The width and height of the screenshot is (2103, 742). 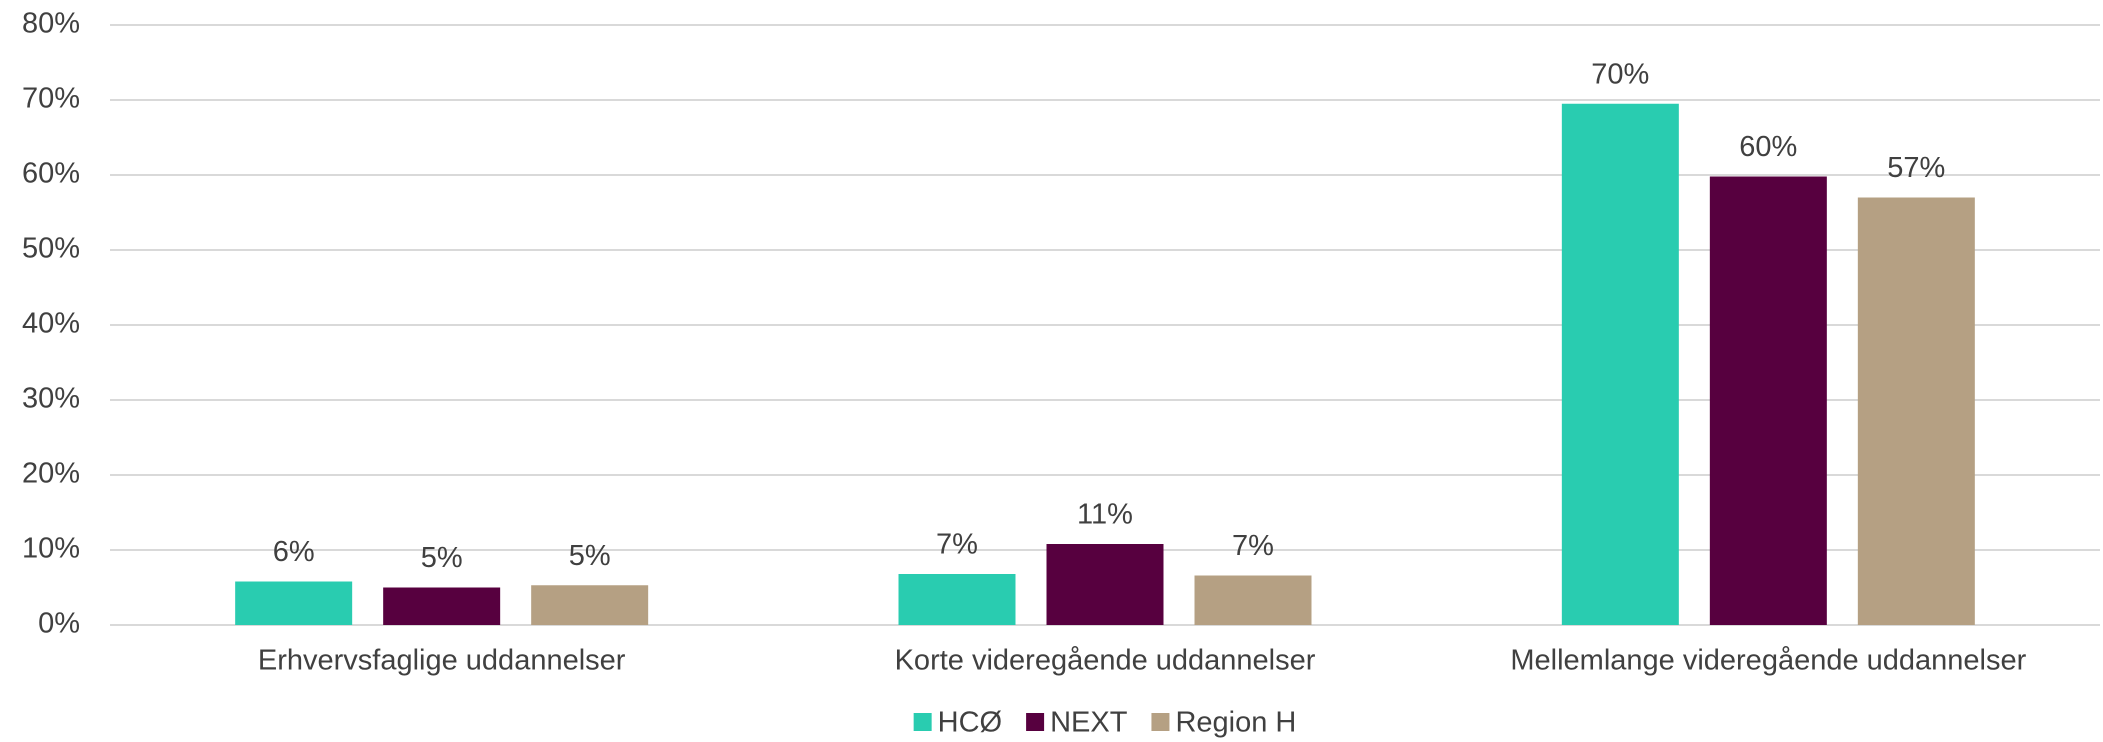 I want to click on data-label: 6%, so click(x=294, y=552).